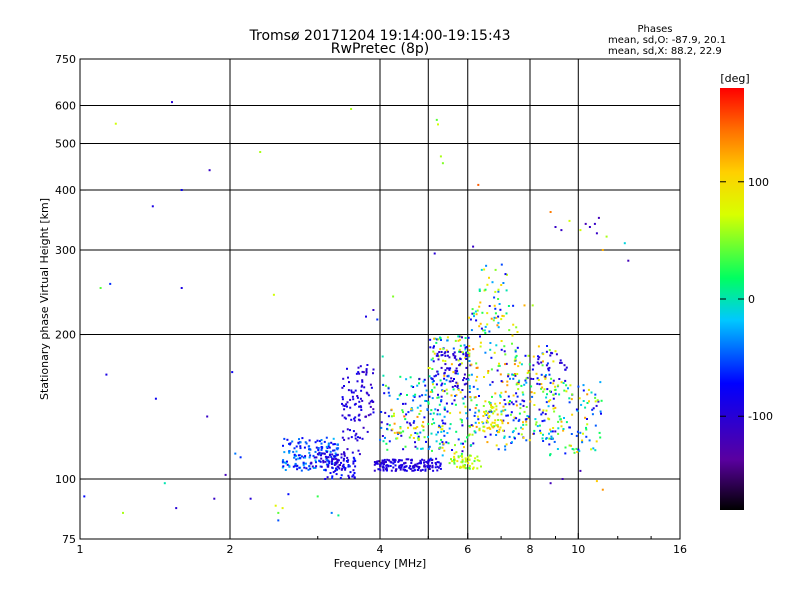 This screenshot has height=600, width=800. Describe the element at coordinates (380, 563) in the screenshot. I see `x-axis-label: Frequency [MHz]` at that location.